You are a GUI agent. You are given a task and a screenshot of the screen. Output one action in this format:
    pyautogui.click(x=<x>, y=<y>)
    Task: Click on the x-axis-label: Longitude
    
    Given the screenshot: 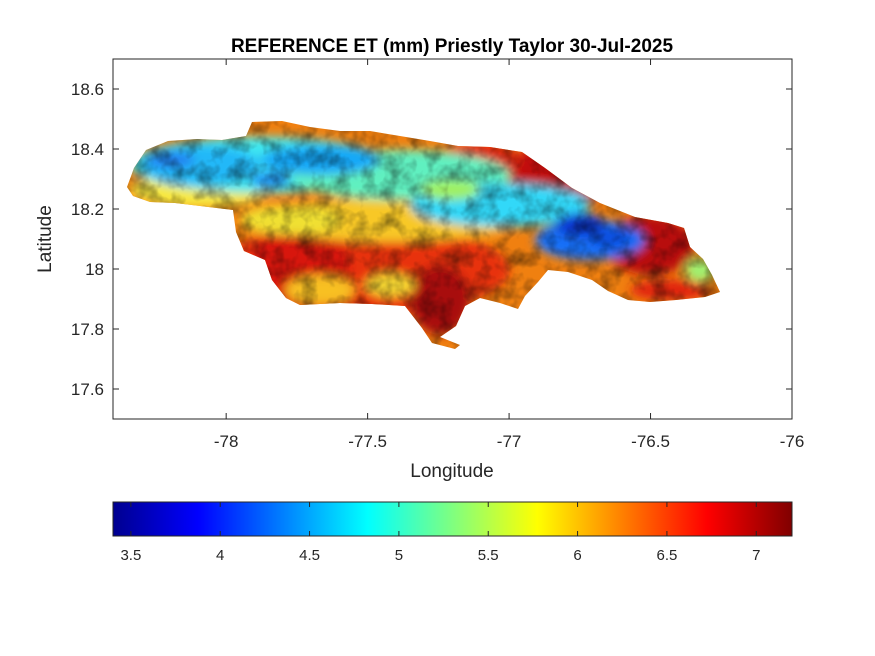 What is the action you would take?
    pyautogui.click(x=451, y=471)
    